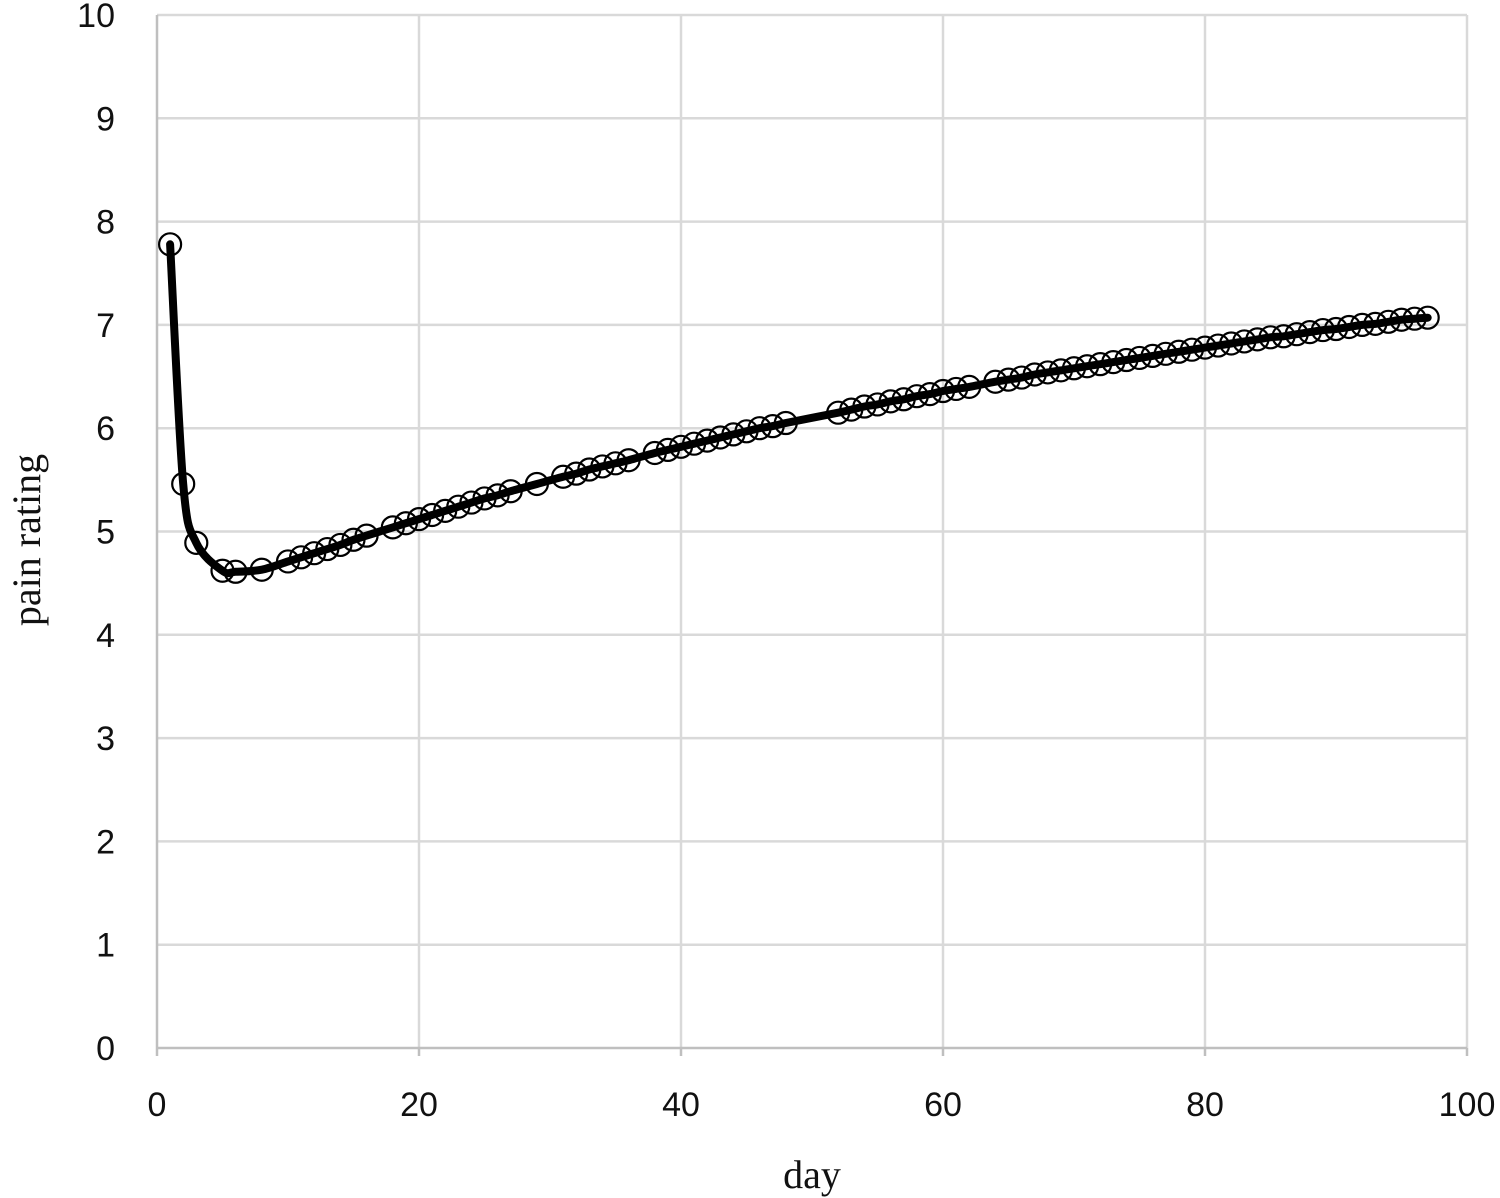 This screenshot has width=1500, height=1198. Describe the element at coordinates (105, 1049) in the screenshot. I see `y-tick-label: 0` at that location.